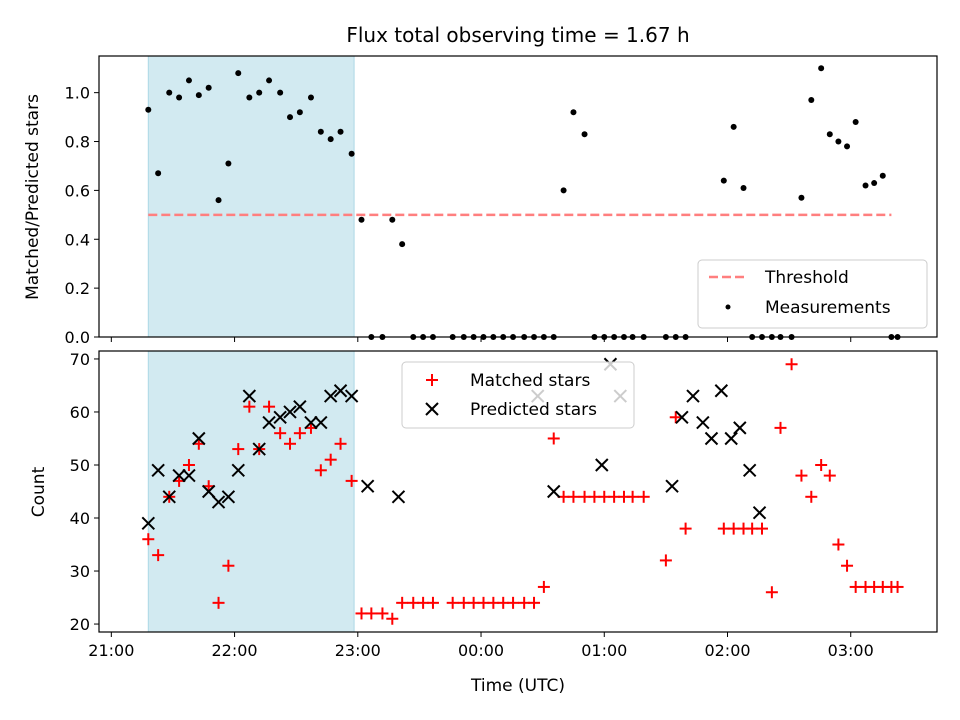 The image size is (960, 720). What do you see at coordinates (80, 412) in the screenshot?
I see `count-y-tick-label: 60` at bounding box center [80, 412].